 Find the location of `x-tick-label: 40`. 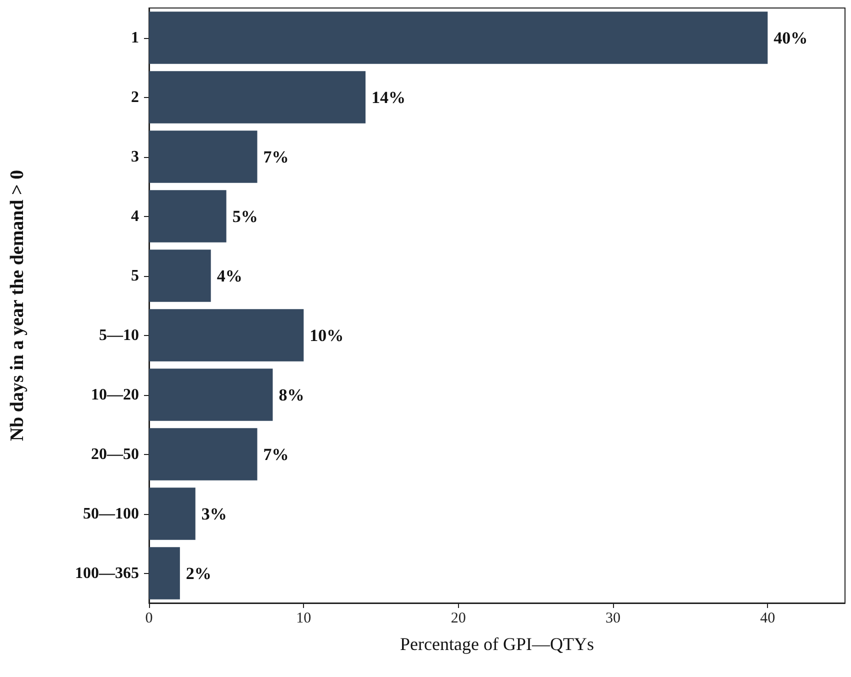

x-tick-label: 40 is located at coordinates (768, 618).